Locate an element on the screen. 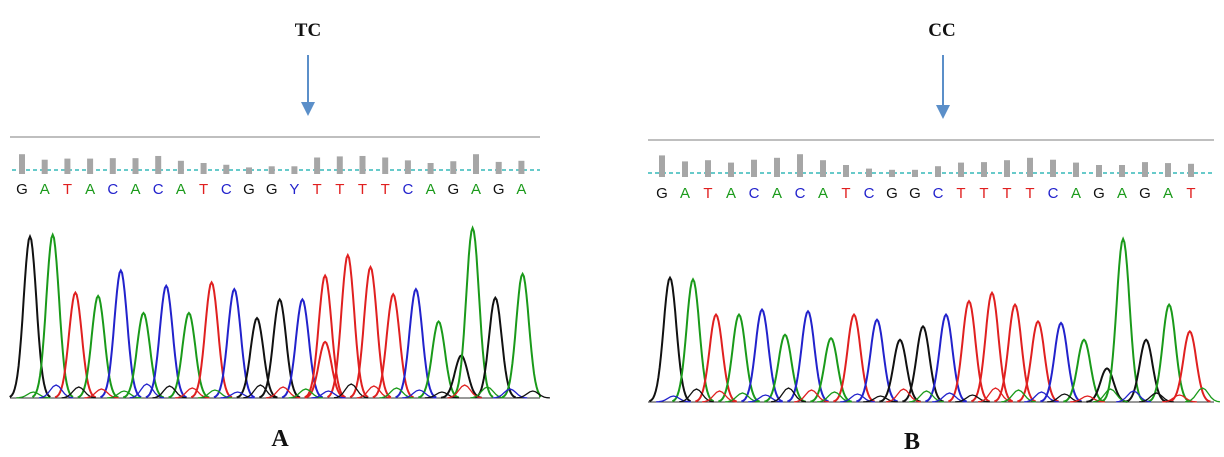 The height and width of the screenshot is (457, 1224). quality-bars-a is located at coordinates (272, 164).